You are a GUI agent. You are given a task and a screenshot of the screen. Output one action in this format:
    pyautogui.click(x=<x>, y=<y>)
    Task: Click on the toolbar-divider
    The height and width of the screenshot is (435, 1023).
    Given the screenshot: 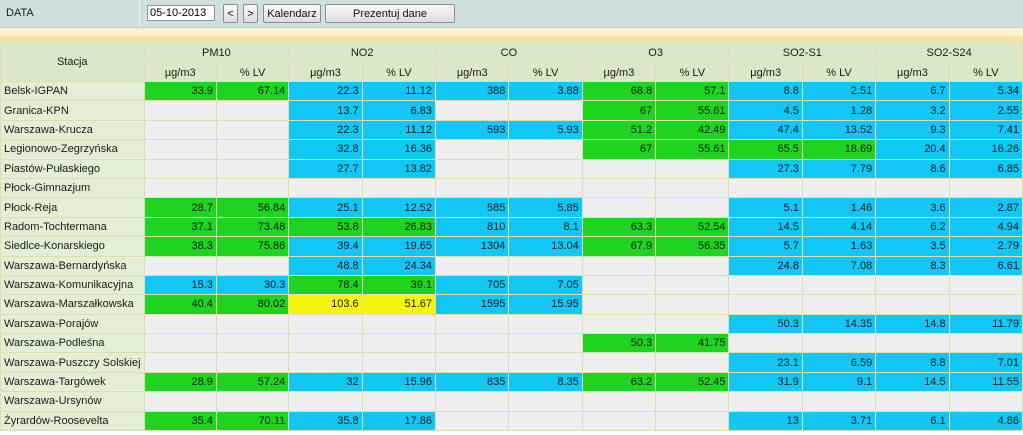 What is the action you would take?
    pyautogui.click(x=139, y=13)
    